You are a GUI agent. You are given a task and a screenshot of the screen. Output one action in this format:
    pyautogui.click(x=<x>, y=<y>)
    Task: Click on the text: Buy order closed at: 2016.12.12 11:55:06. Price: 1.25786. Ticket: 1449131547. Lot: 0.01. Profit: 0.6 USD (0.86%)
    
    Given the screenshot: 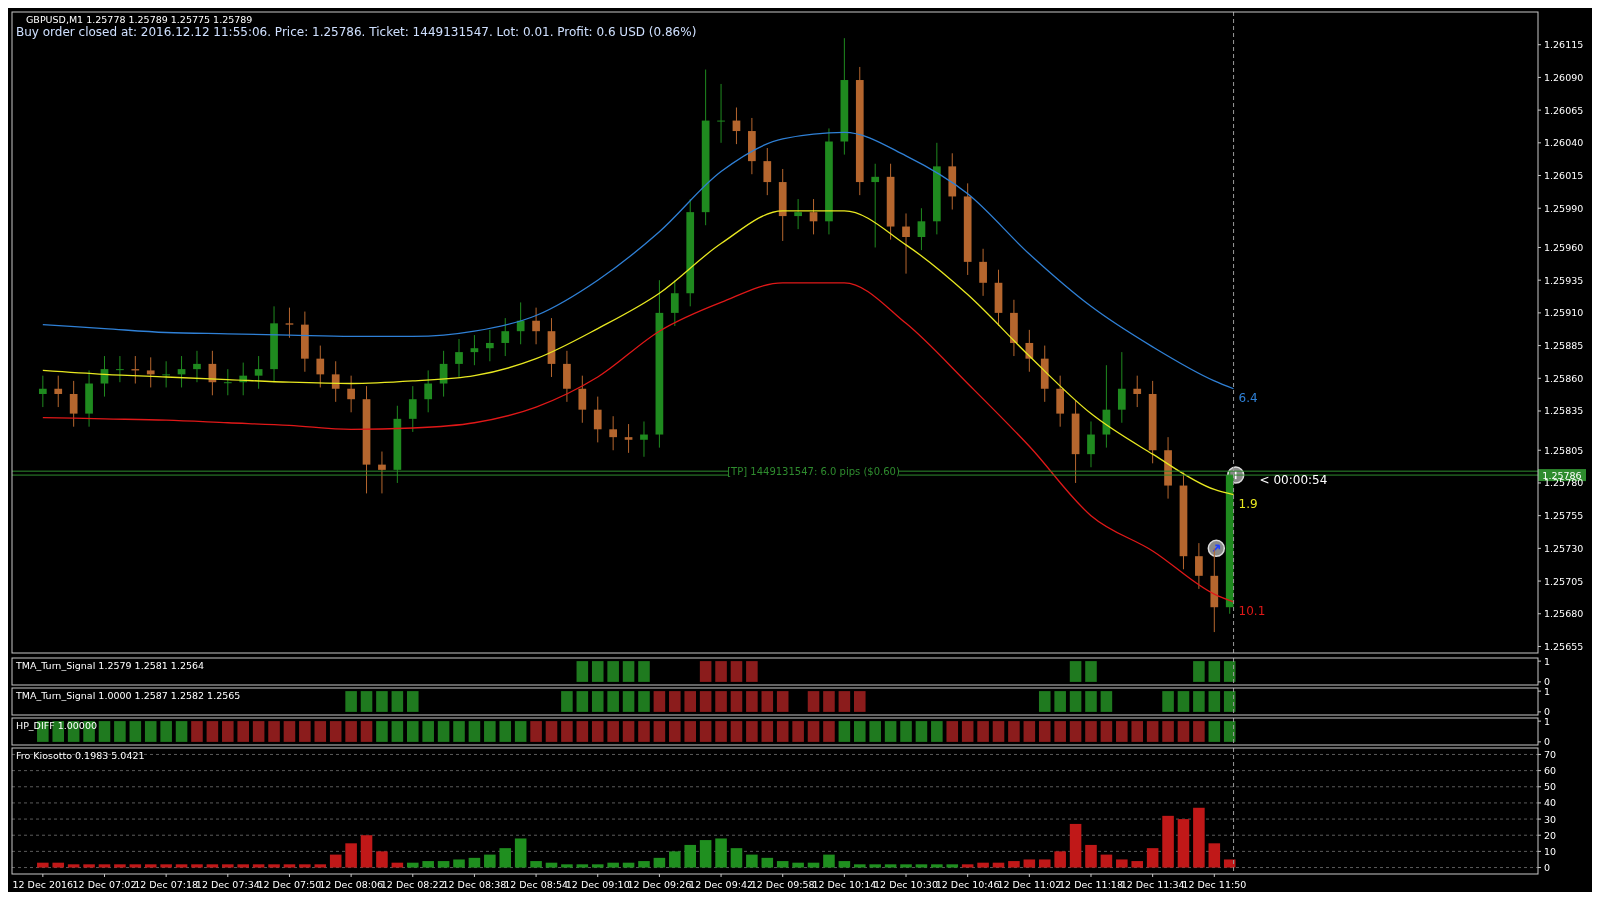 What is the action you would take?
    pyautogui.click(x=356, y=32)
    